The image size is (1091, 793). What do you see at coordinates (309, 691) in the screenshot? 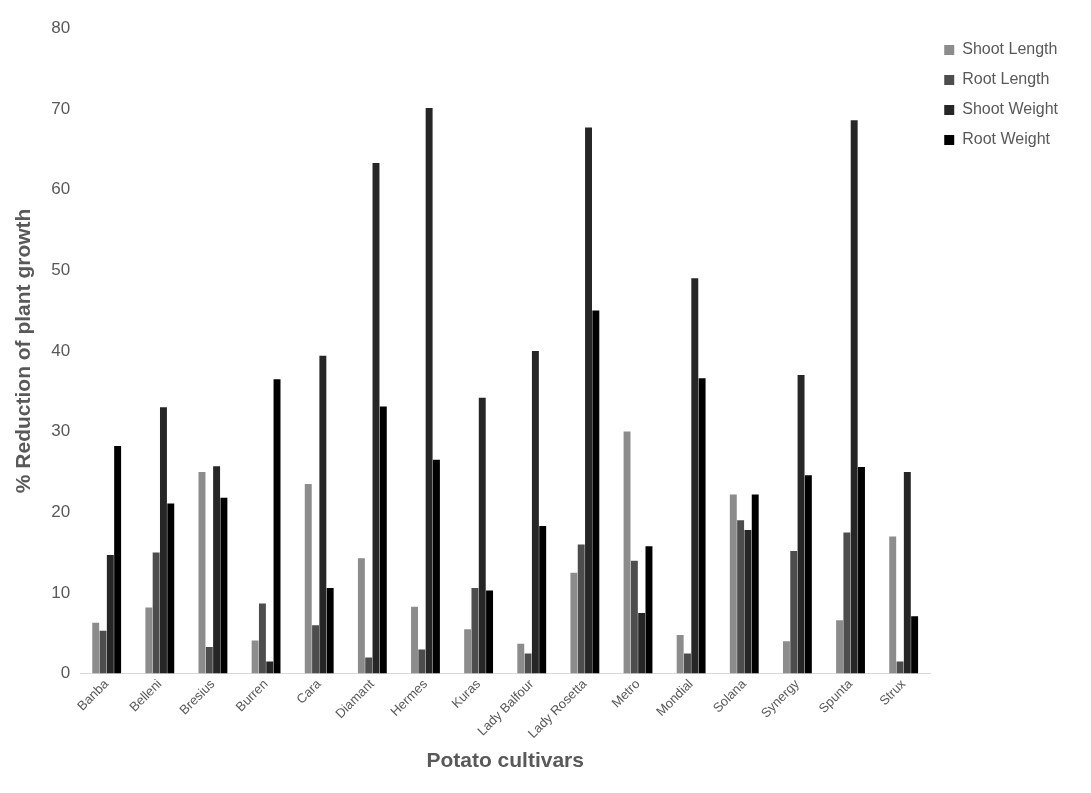
I see `x-tick-label: Cara` at bounding box center [309, 691].